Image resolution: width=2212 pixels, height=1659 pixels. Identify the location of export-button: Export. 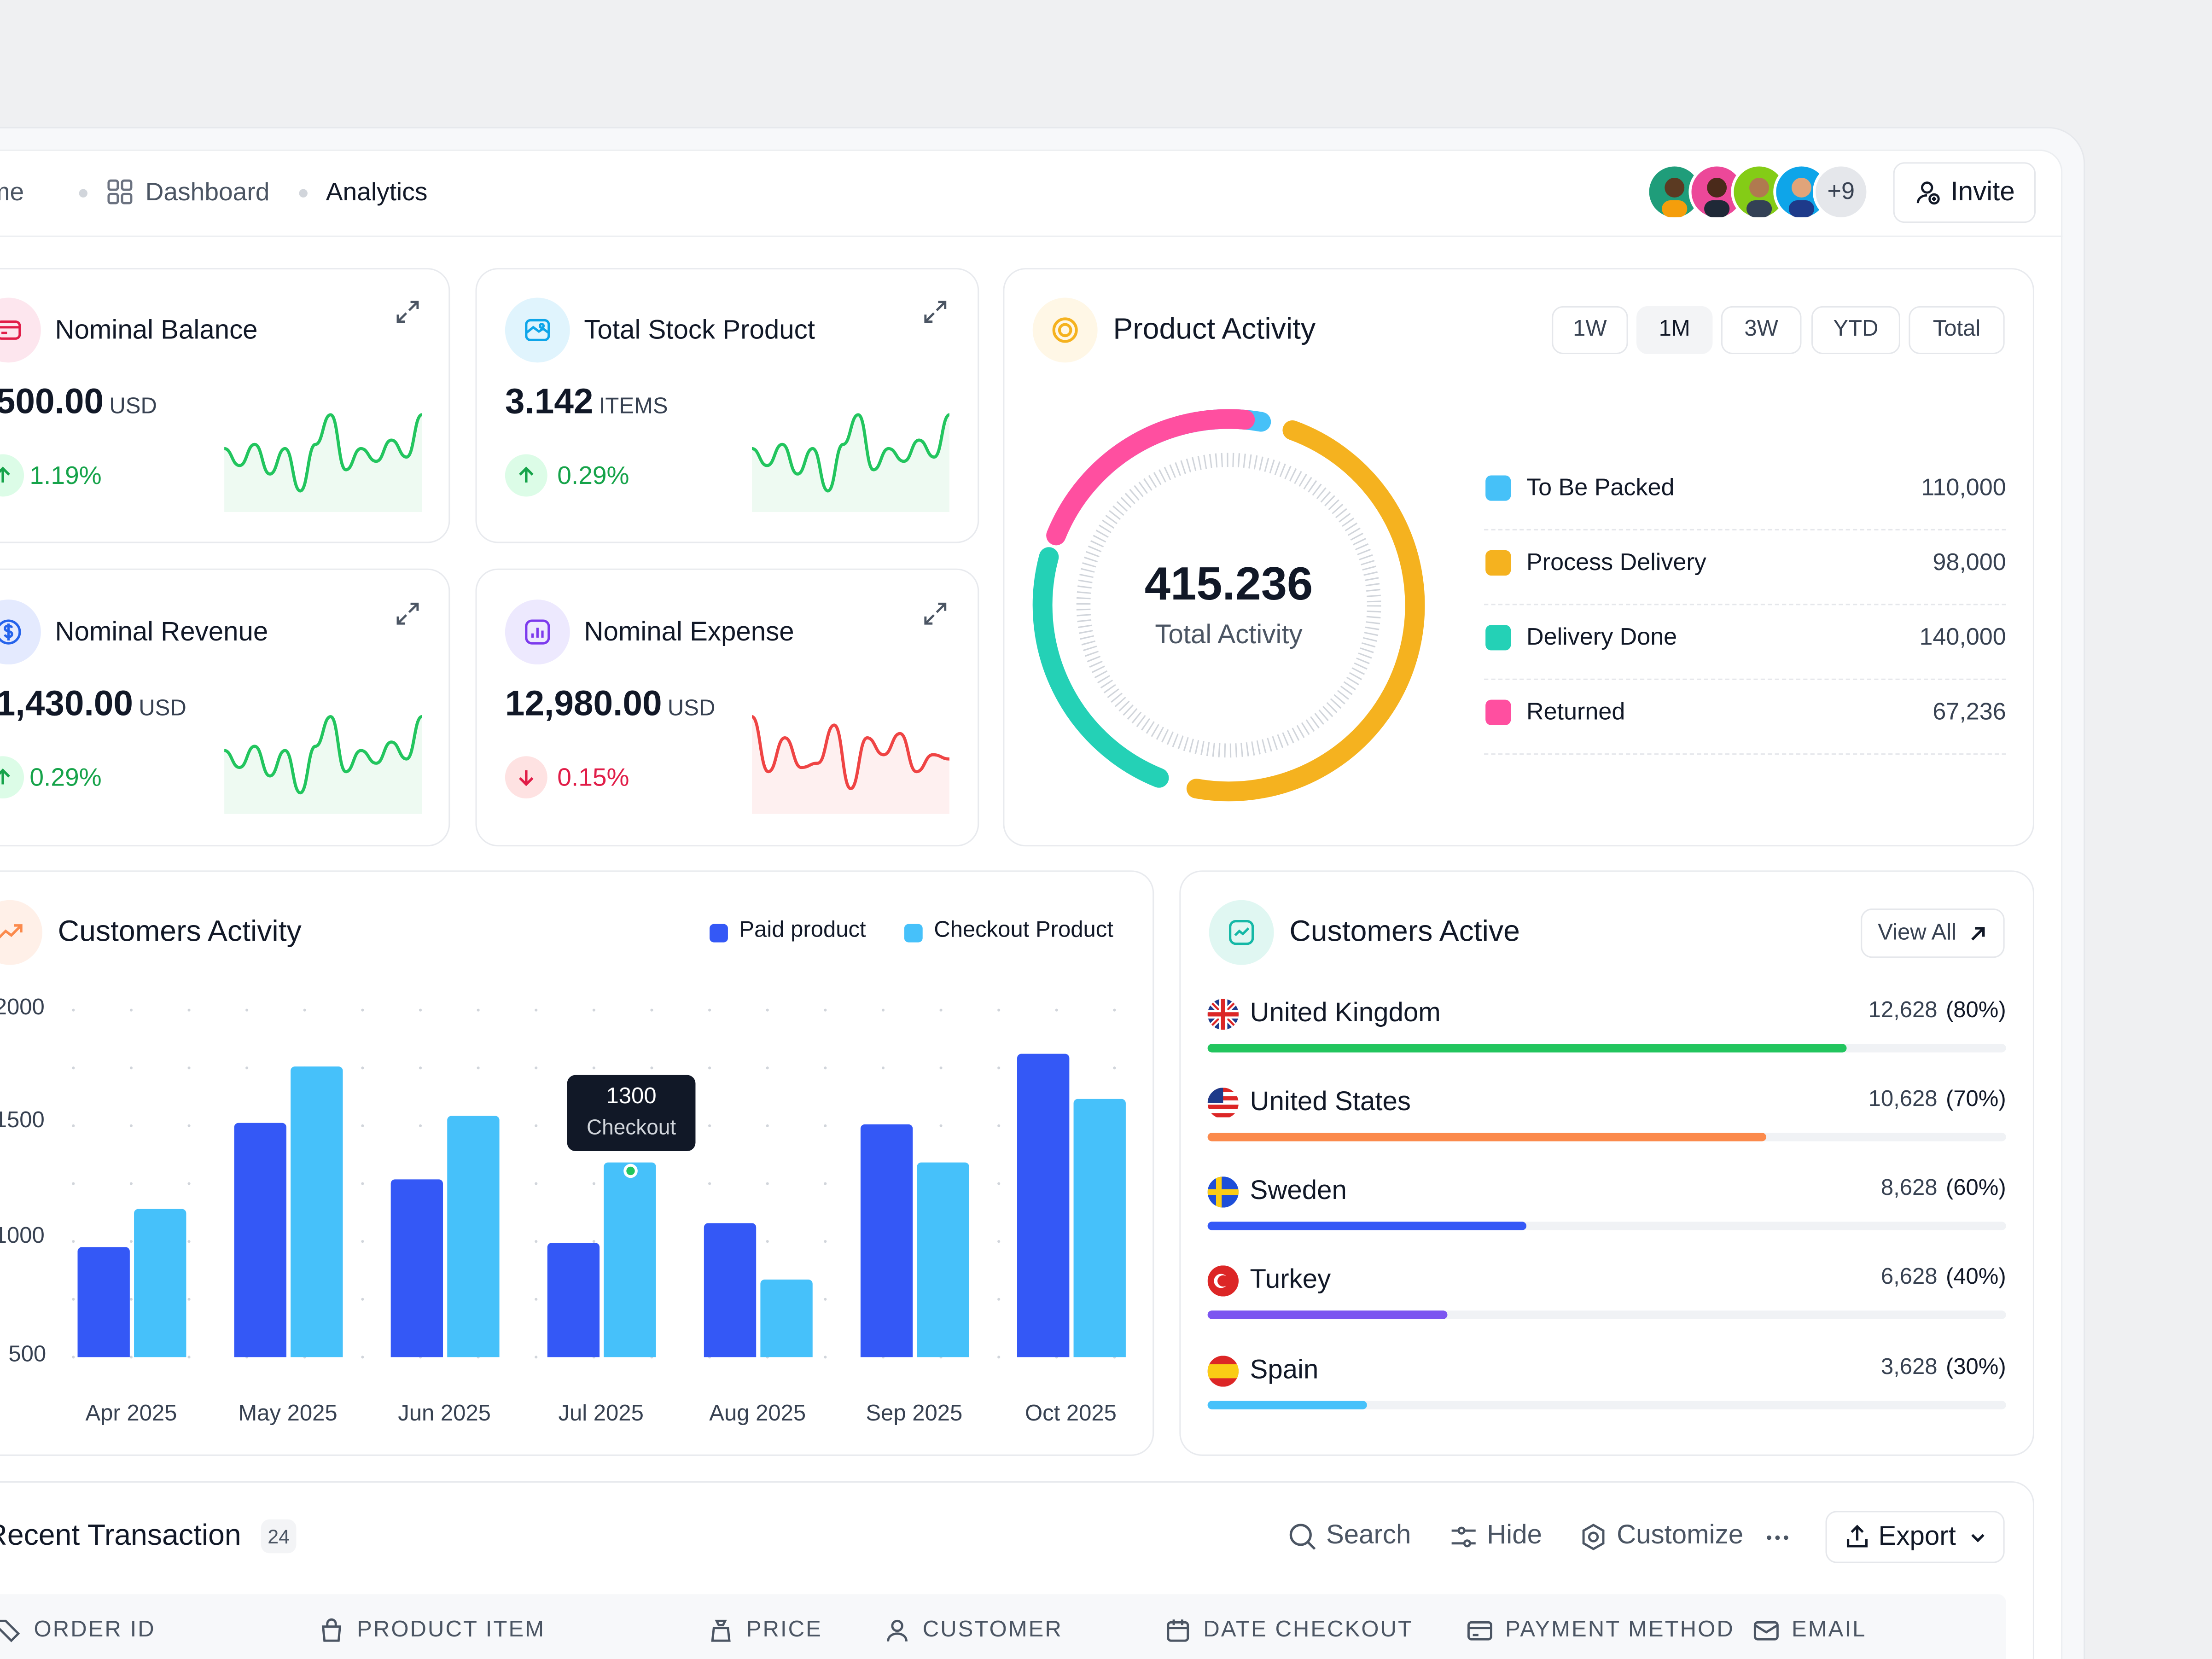
(1915, 1537).